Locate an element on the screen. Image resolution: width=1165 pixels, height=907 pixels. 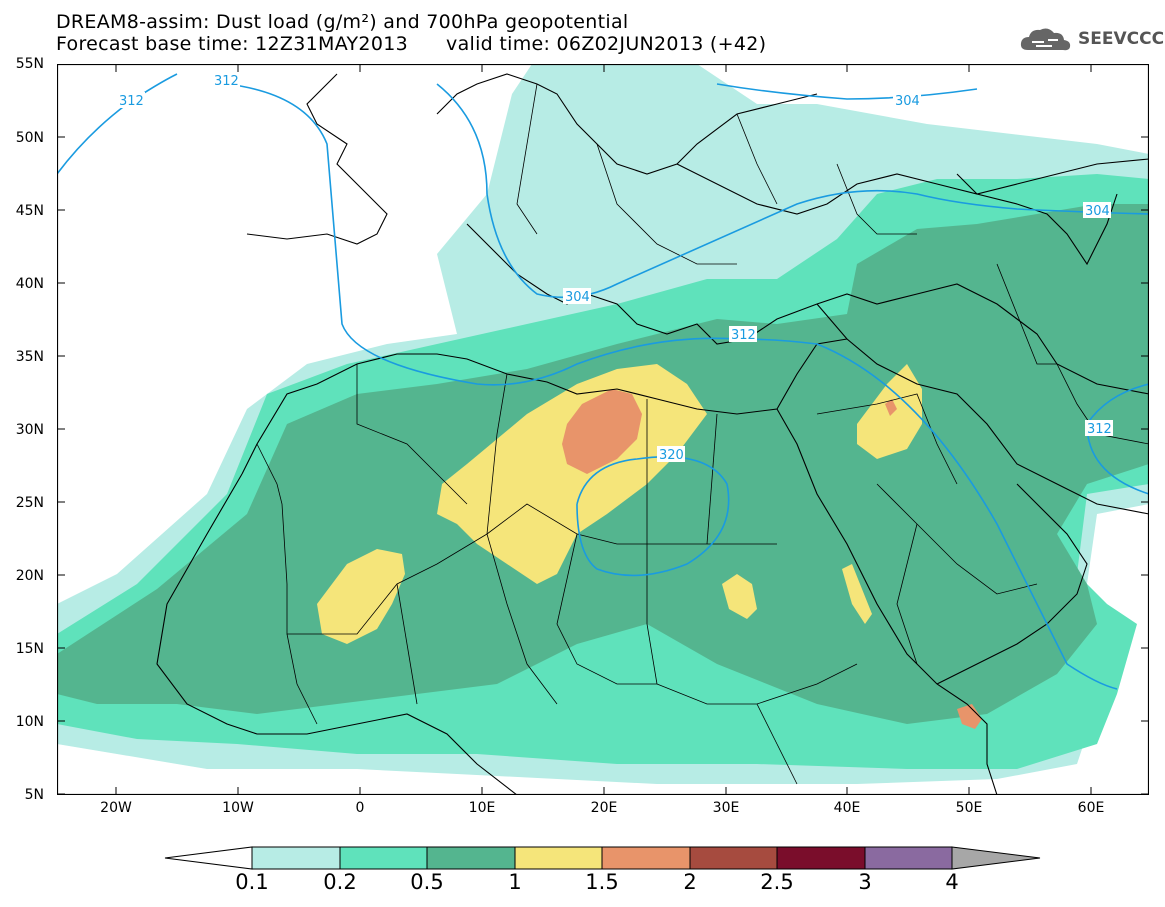
lat-label: 40N is located at coordinates (29, 284).